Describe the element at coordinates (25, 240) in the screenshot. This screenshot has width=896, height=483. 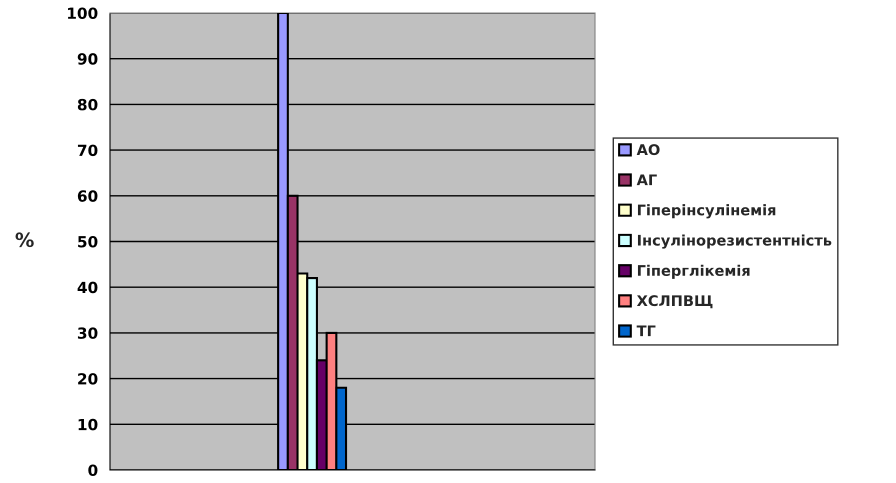
I see `y-axis-title: %` at that location.